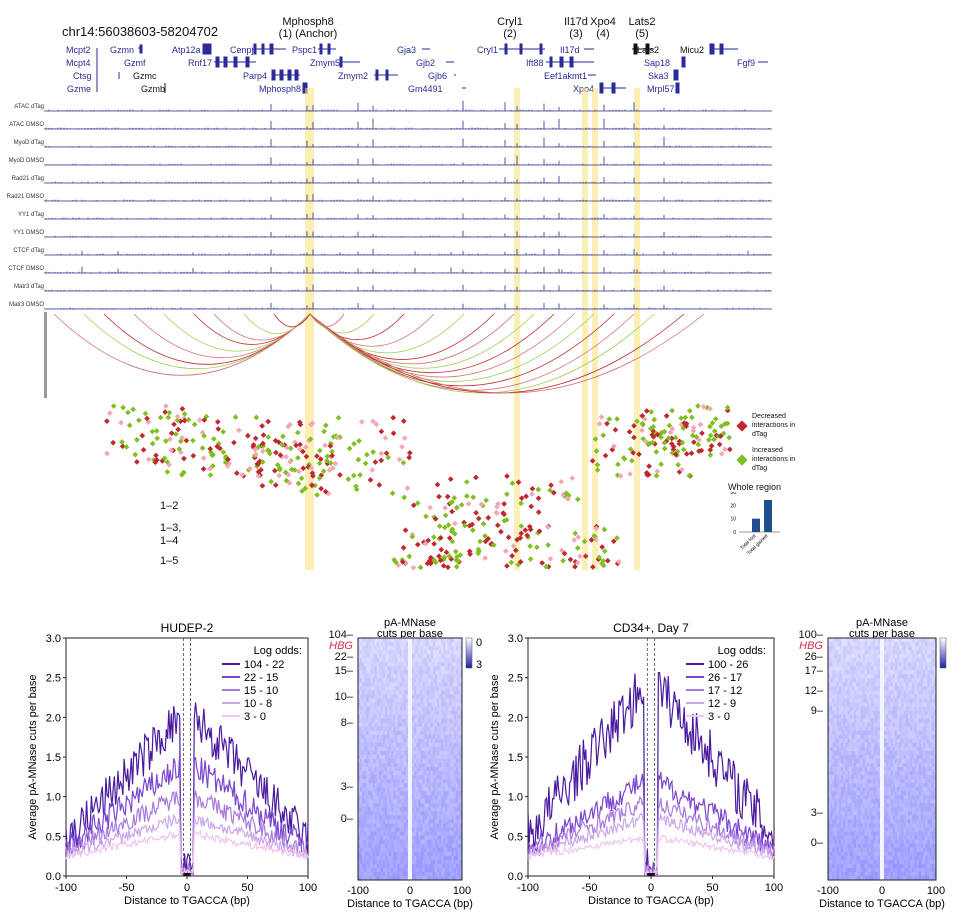  I want to click on whole-region-bar, so click(768, 516).